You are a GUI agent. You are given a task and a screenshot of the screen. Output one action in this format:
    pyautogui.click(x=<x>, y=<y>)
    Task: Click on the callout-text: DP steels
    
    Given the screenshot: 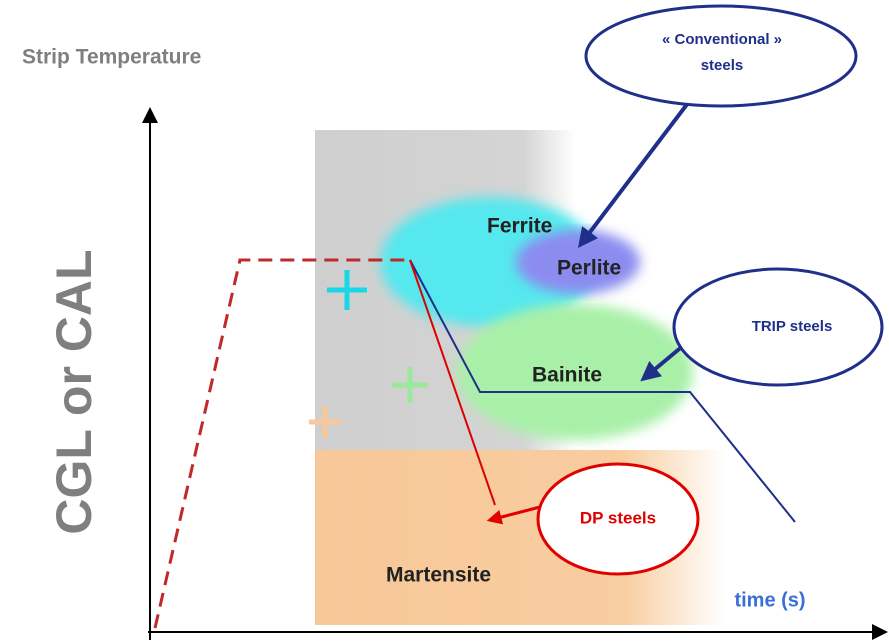 What is the action you would take?
    pyautogui.click(x=618, y=517)
    